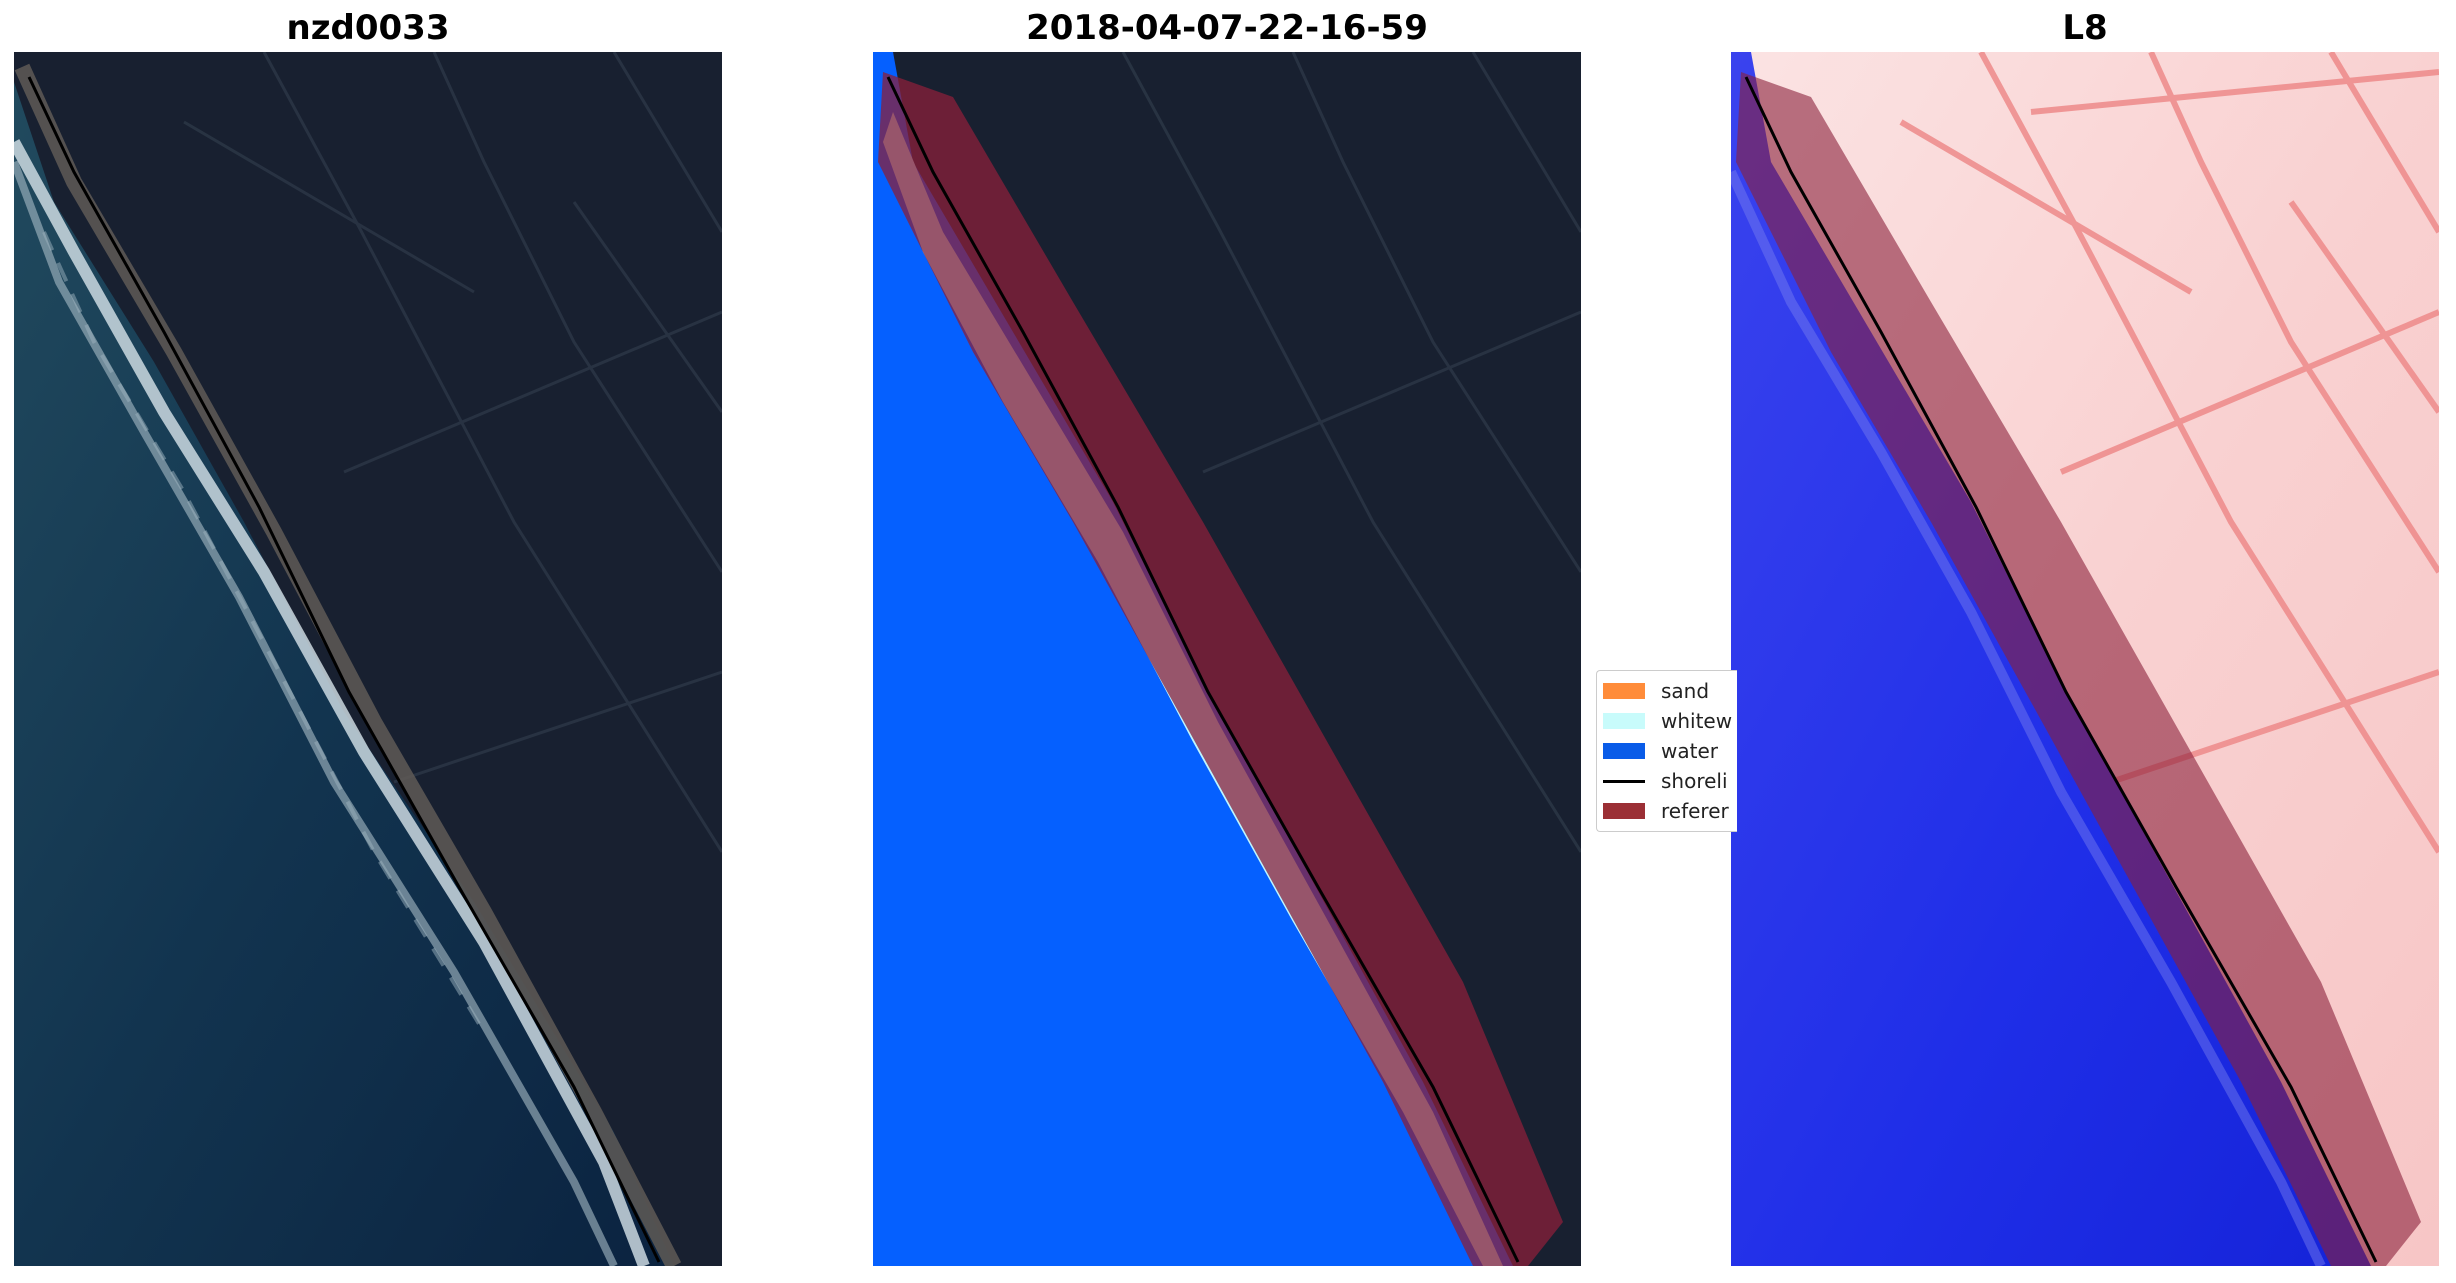 The width and height of the screenshot is (2456, 1283). Describe the element at coordinates (2085, 28) in the screenshot. I see `panel-title-index: L8` at that location.